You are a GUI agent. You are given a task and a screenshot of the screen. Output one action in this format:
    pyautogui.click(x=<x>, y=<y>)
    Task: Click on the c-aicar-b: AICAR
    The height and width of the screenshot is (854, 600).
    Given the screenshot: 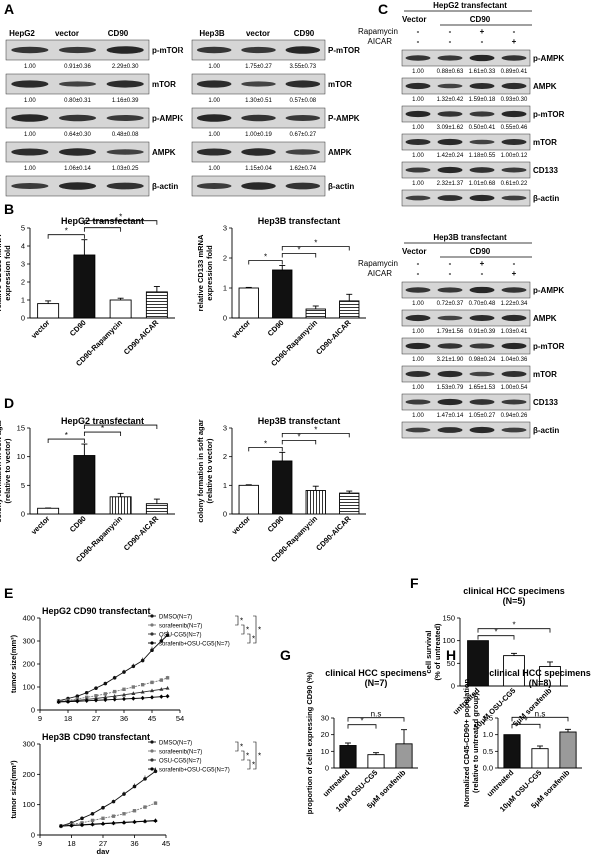 What is the action you would take?
    pyautogui.click(x=380, y=273)
    